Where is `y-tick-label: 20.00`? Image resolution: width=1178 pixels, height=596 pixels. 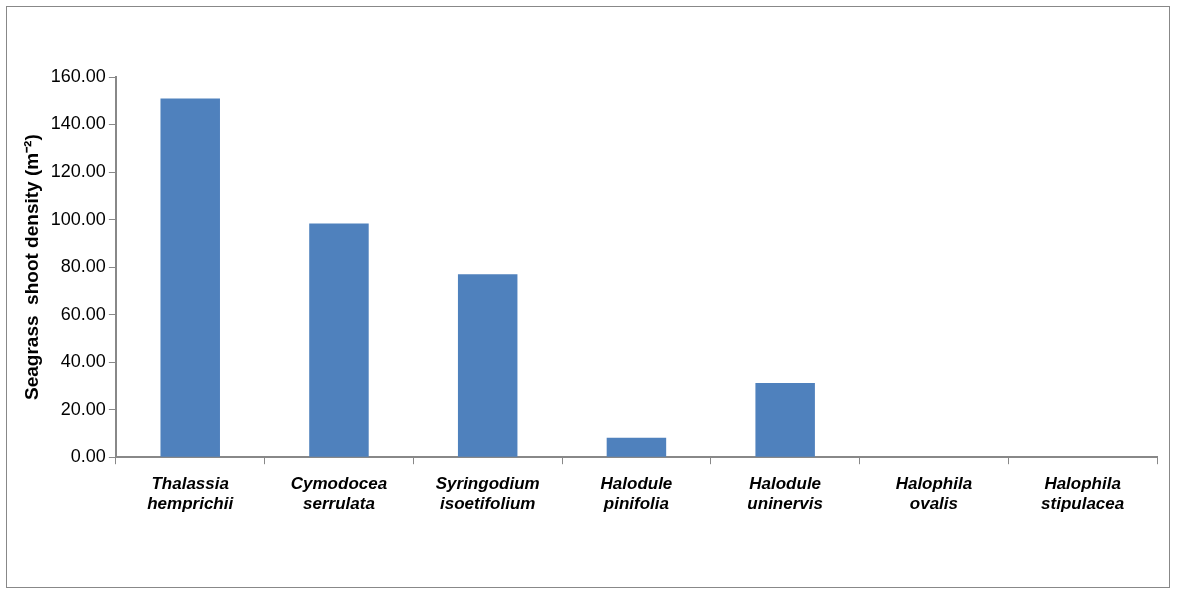 y-tick-label: 20.00 is located at coordinates (83, 408).